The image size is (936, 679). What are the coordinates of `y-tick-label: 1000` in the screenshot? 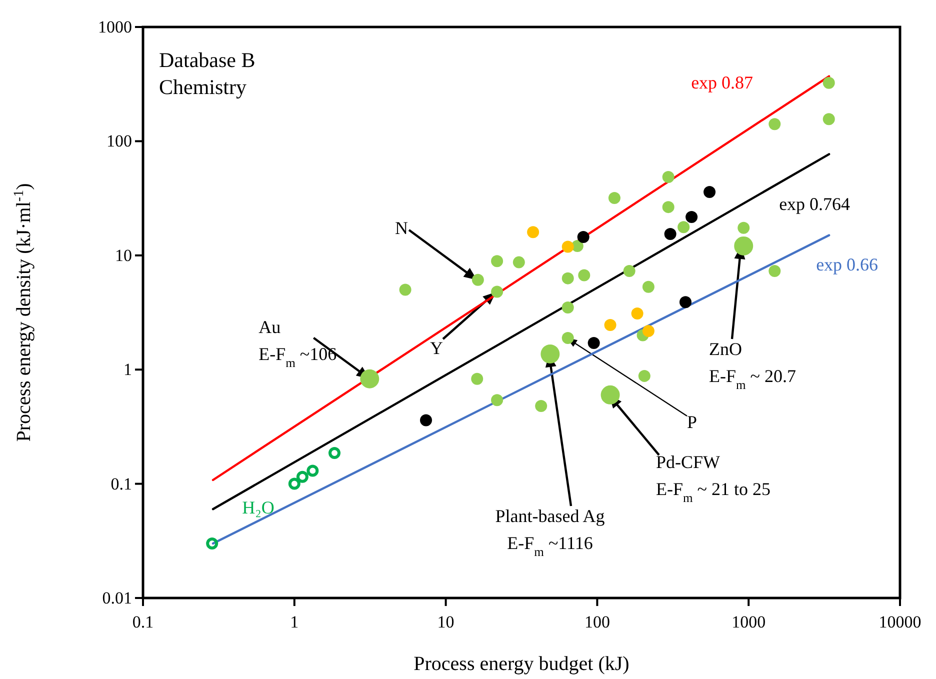 It's located at (115, 26).